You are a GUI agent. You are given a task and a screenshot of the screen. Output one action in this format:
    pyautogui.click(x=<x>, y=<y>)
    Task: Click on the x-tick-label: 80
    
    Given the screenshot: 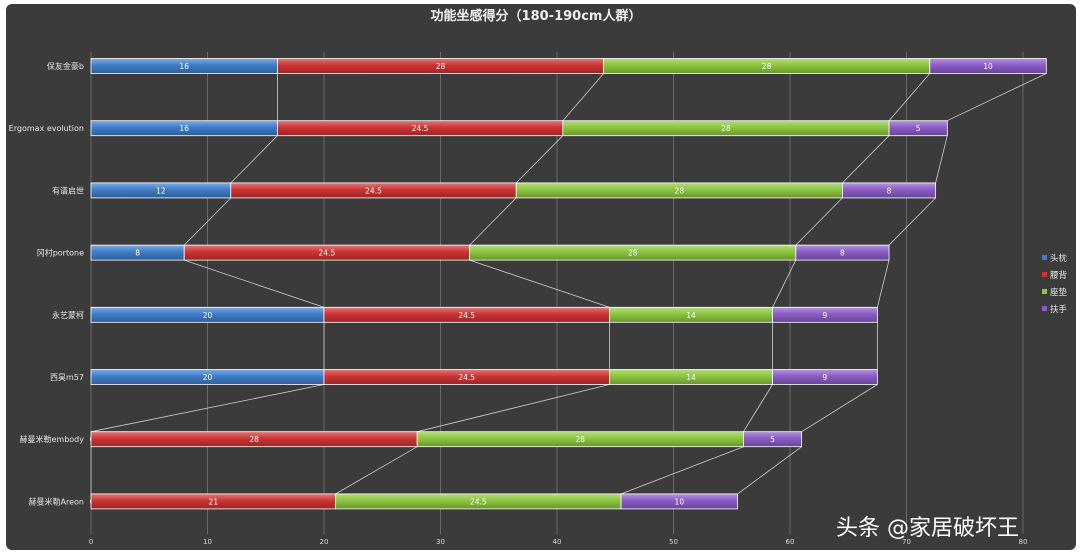 What is the action you would take?
    pyautogui.click(x=1023, y=542)
    